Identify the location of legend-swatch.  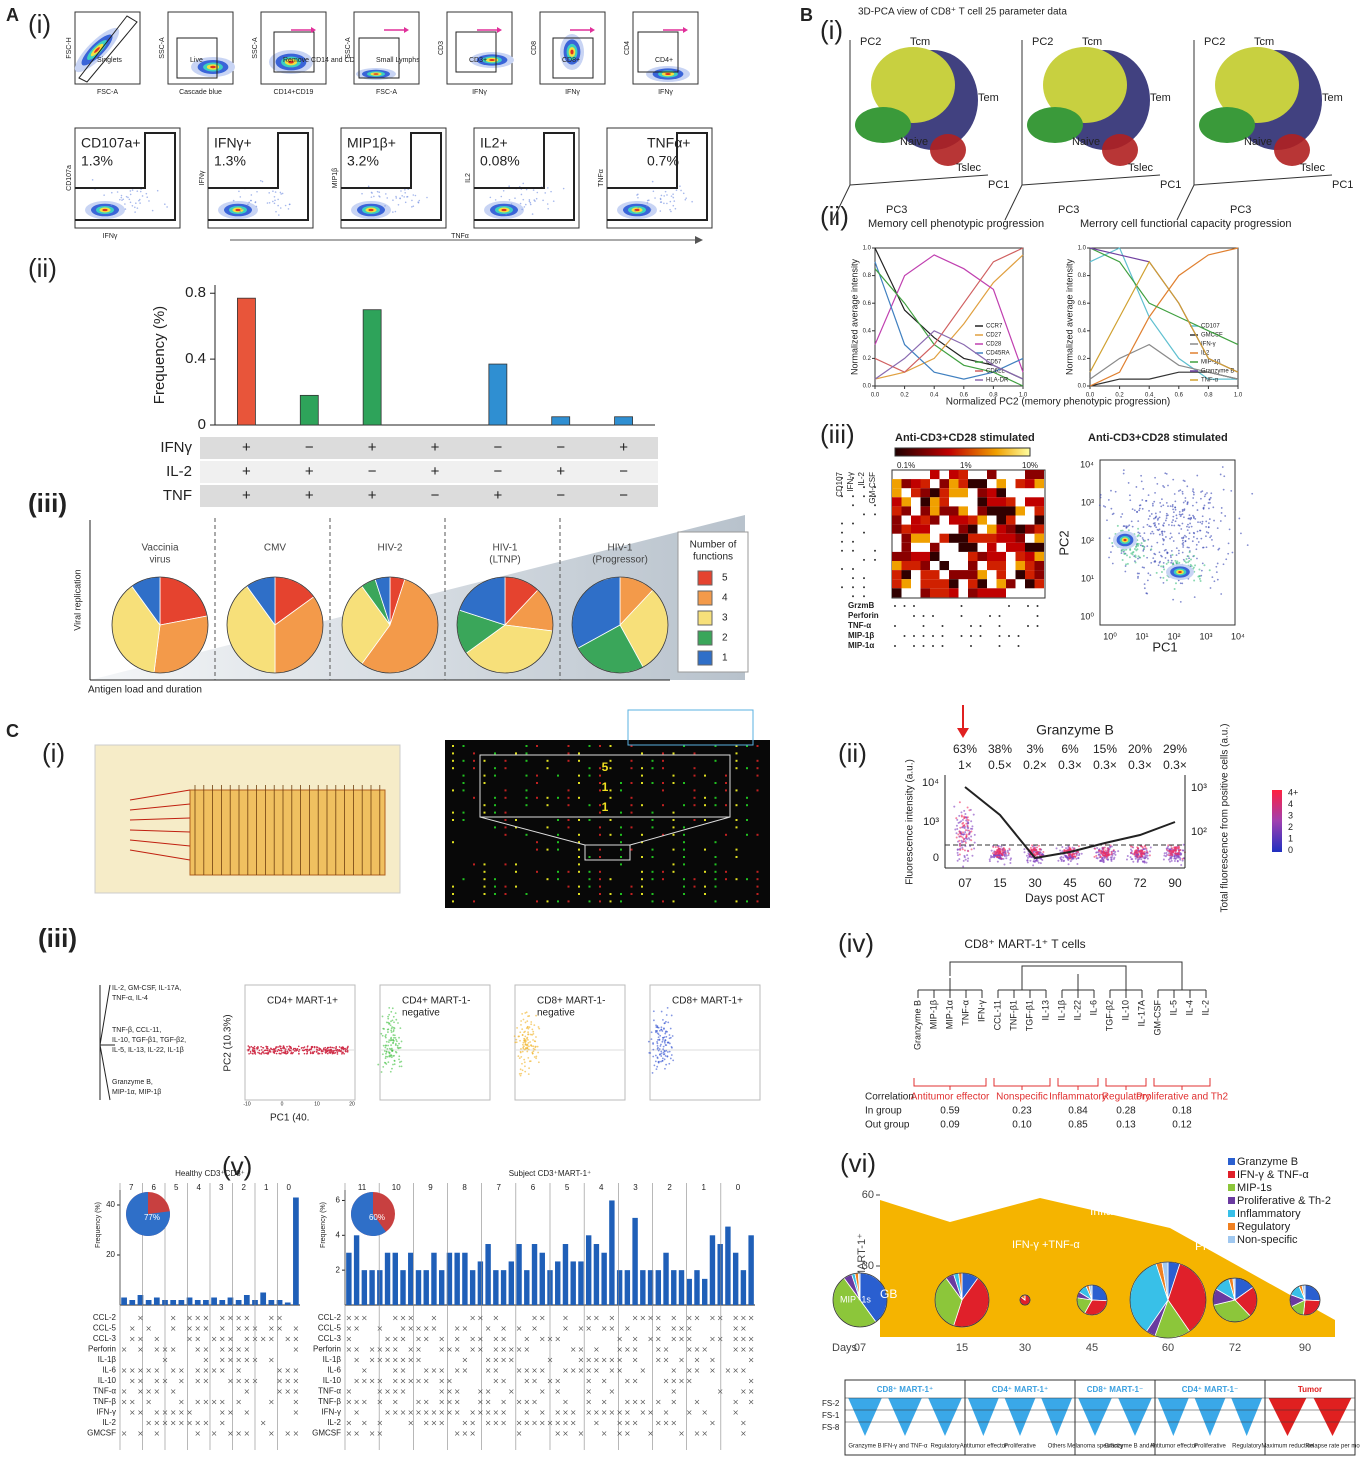
(705, 578).